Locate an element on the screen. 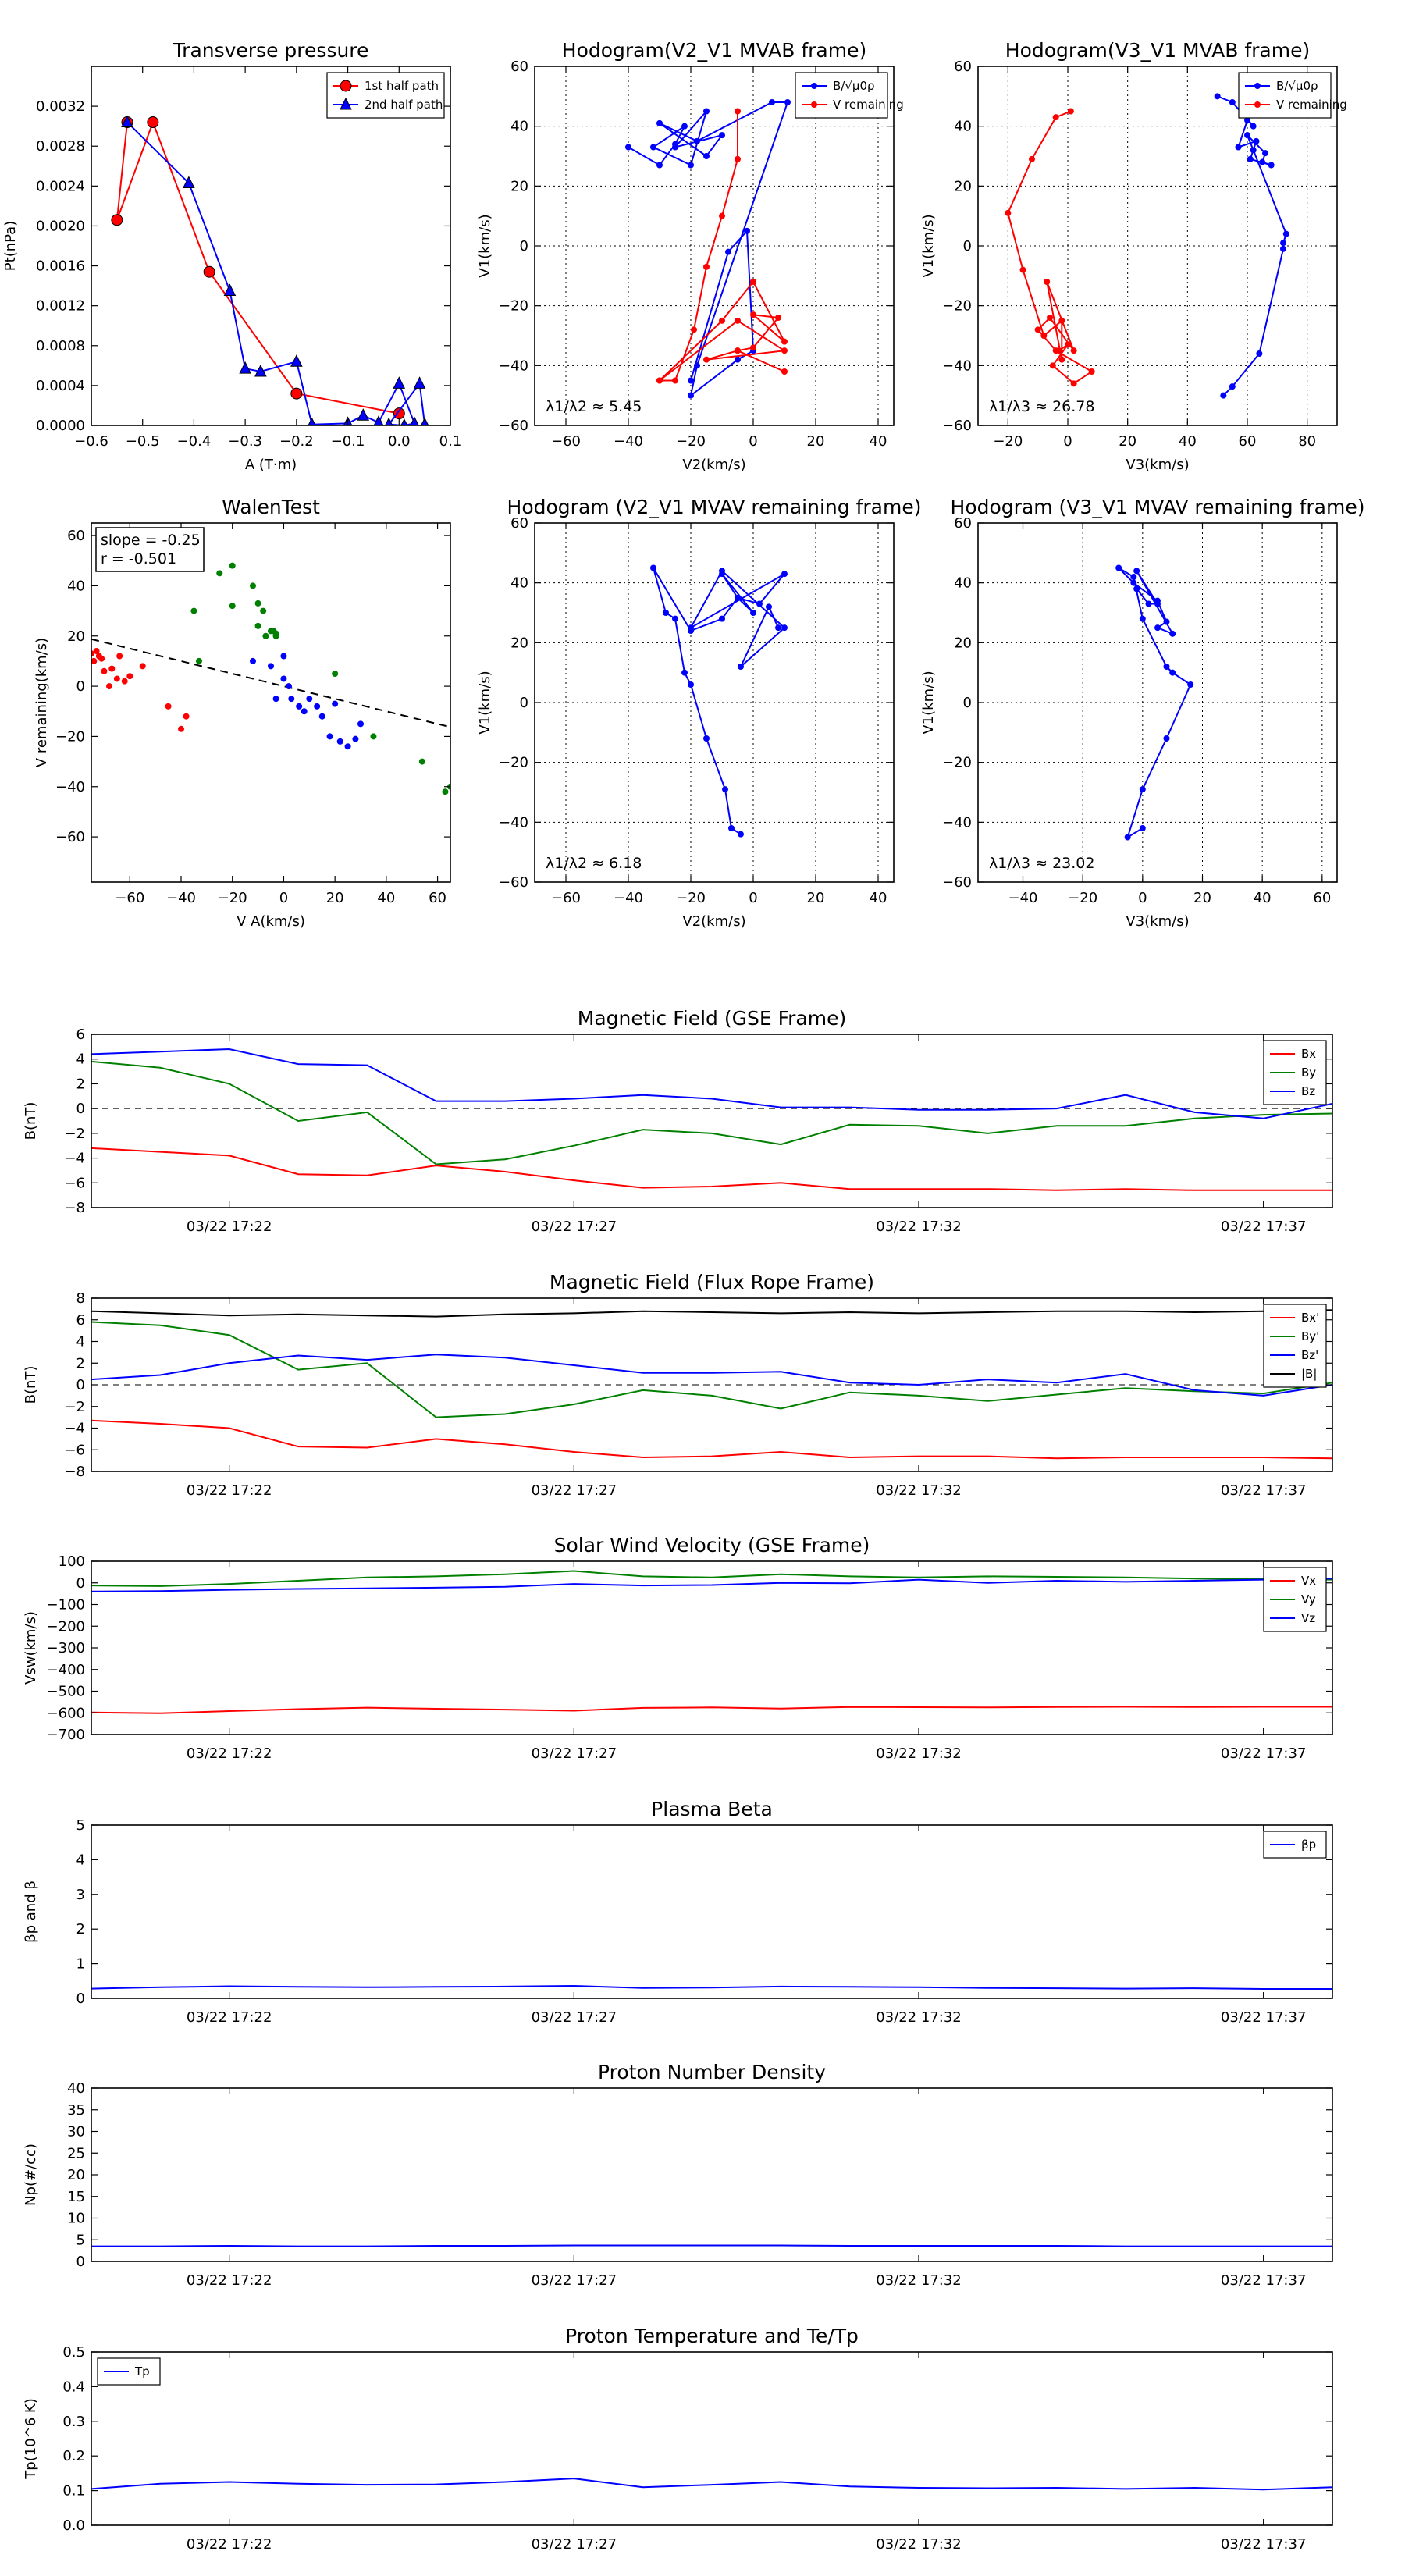 Image resolution: width=1405 pixels, height=2576 pixels. legend-label: 1st half path is located at coordinates (402, 86).